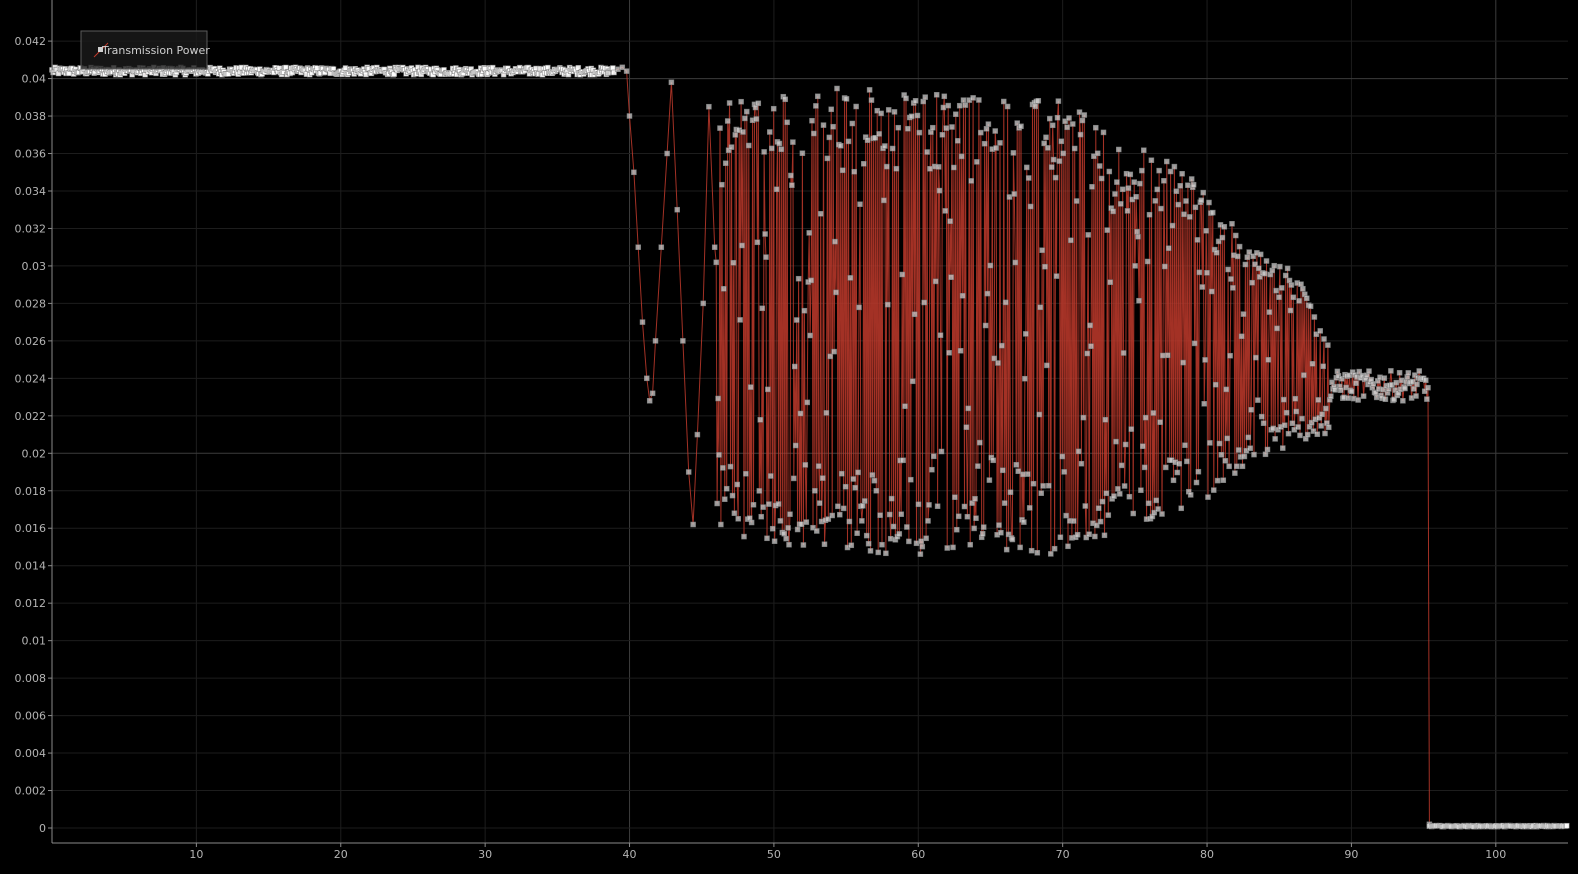  I want to click on y-tick-label: 0.016, so click(31, 528).